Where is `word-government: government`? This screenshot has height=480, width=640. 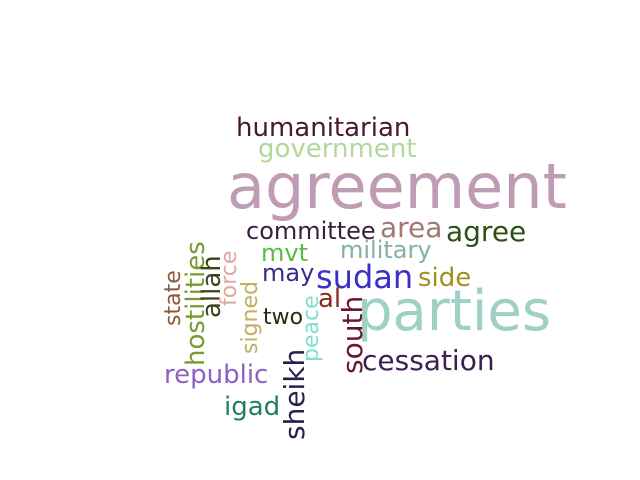
word-government: government is located at coordinates (337, 149).